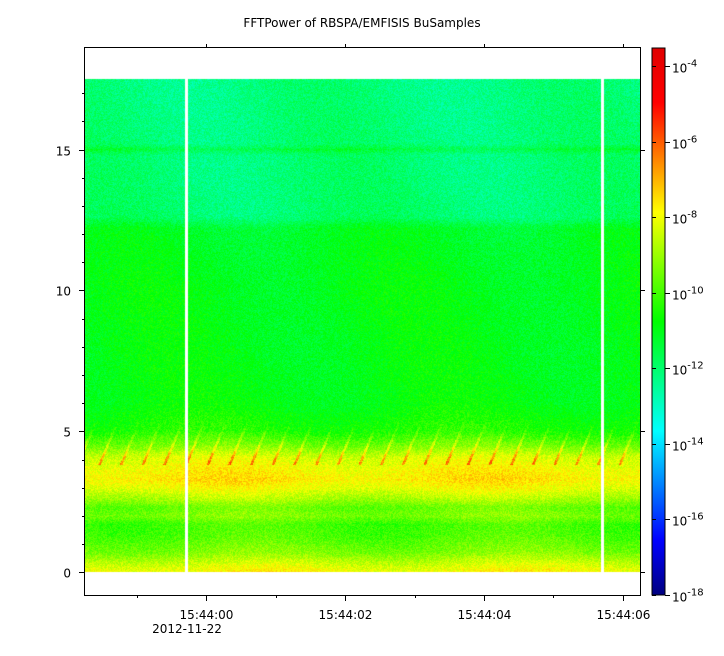  I want to click on colorbar-tick-label: 10⁻¹⁸, so click(688, 596).